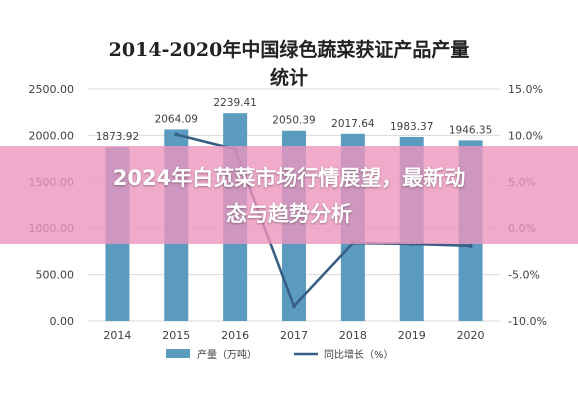 The width and height of the screenshot is (578, 400). What do you see at coordinates (52, 135) in the screenshot?
I see `y-left-tick-label: 2000.00` at bounding box center [52, 135].